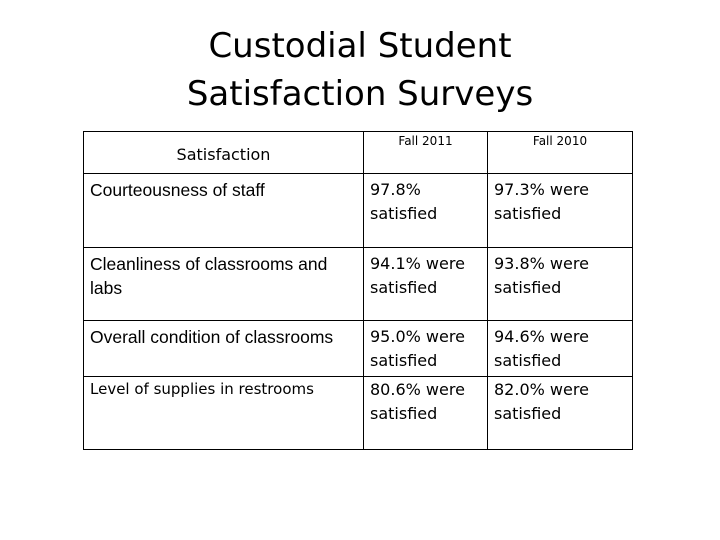  What do you see at coordinates (560, 210) in the screenshot?
I see `row-fall-2010-value: 97.3% were satisfied` at bounding box center [560, 210].